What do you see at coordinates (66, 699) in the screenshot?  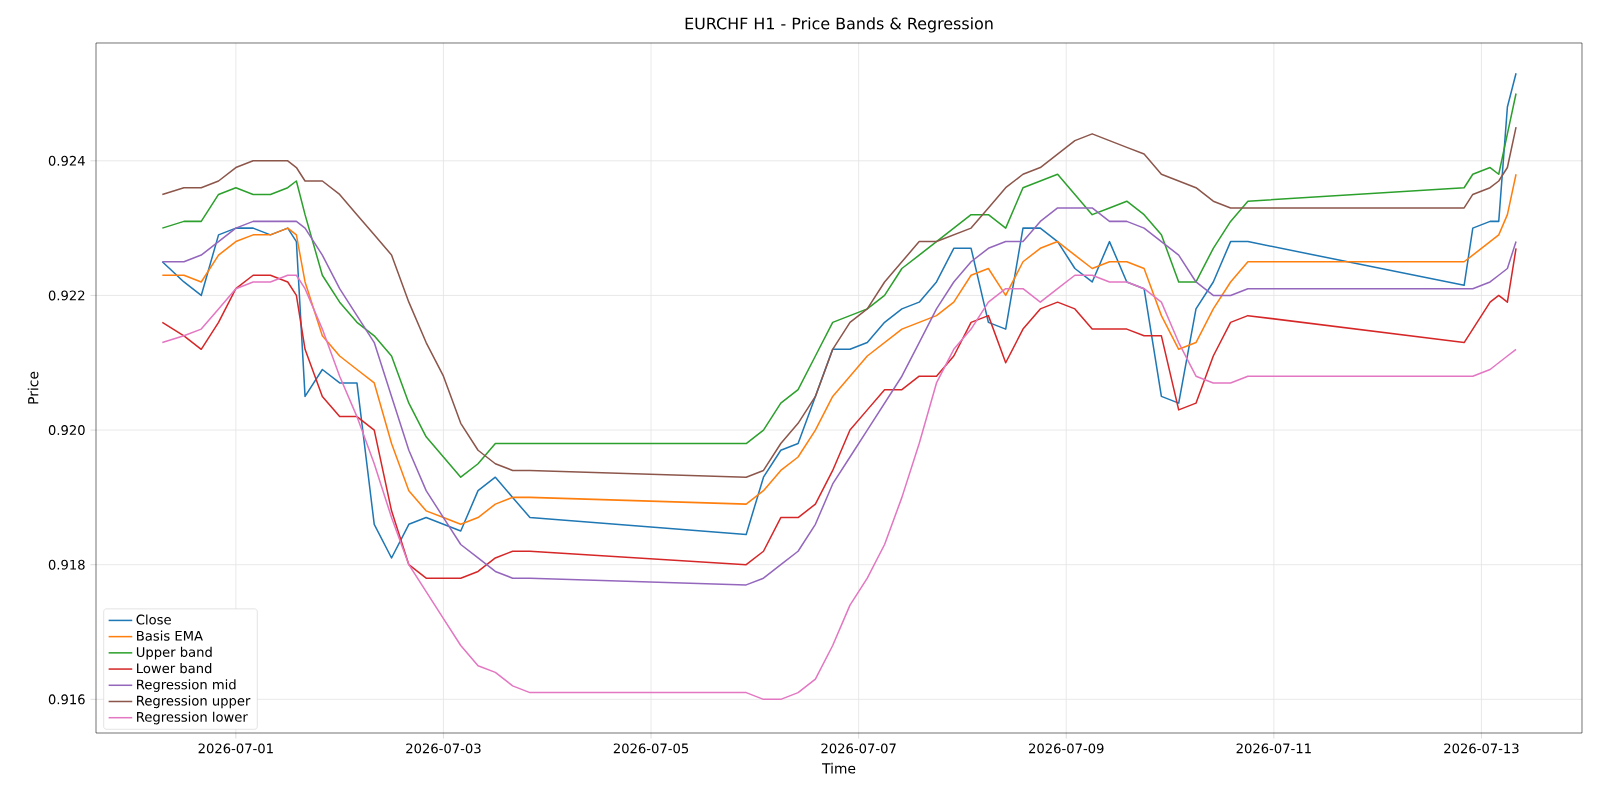 I see `y-tick-label: 0.916` at bounding box center [66, 699].